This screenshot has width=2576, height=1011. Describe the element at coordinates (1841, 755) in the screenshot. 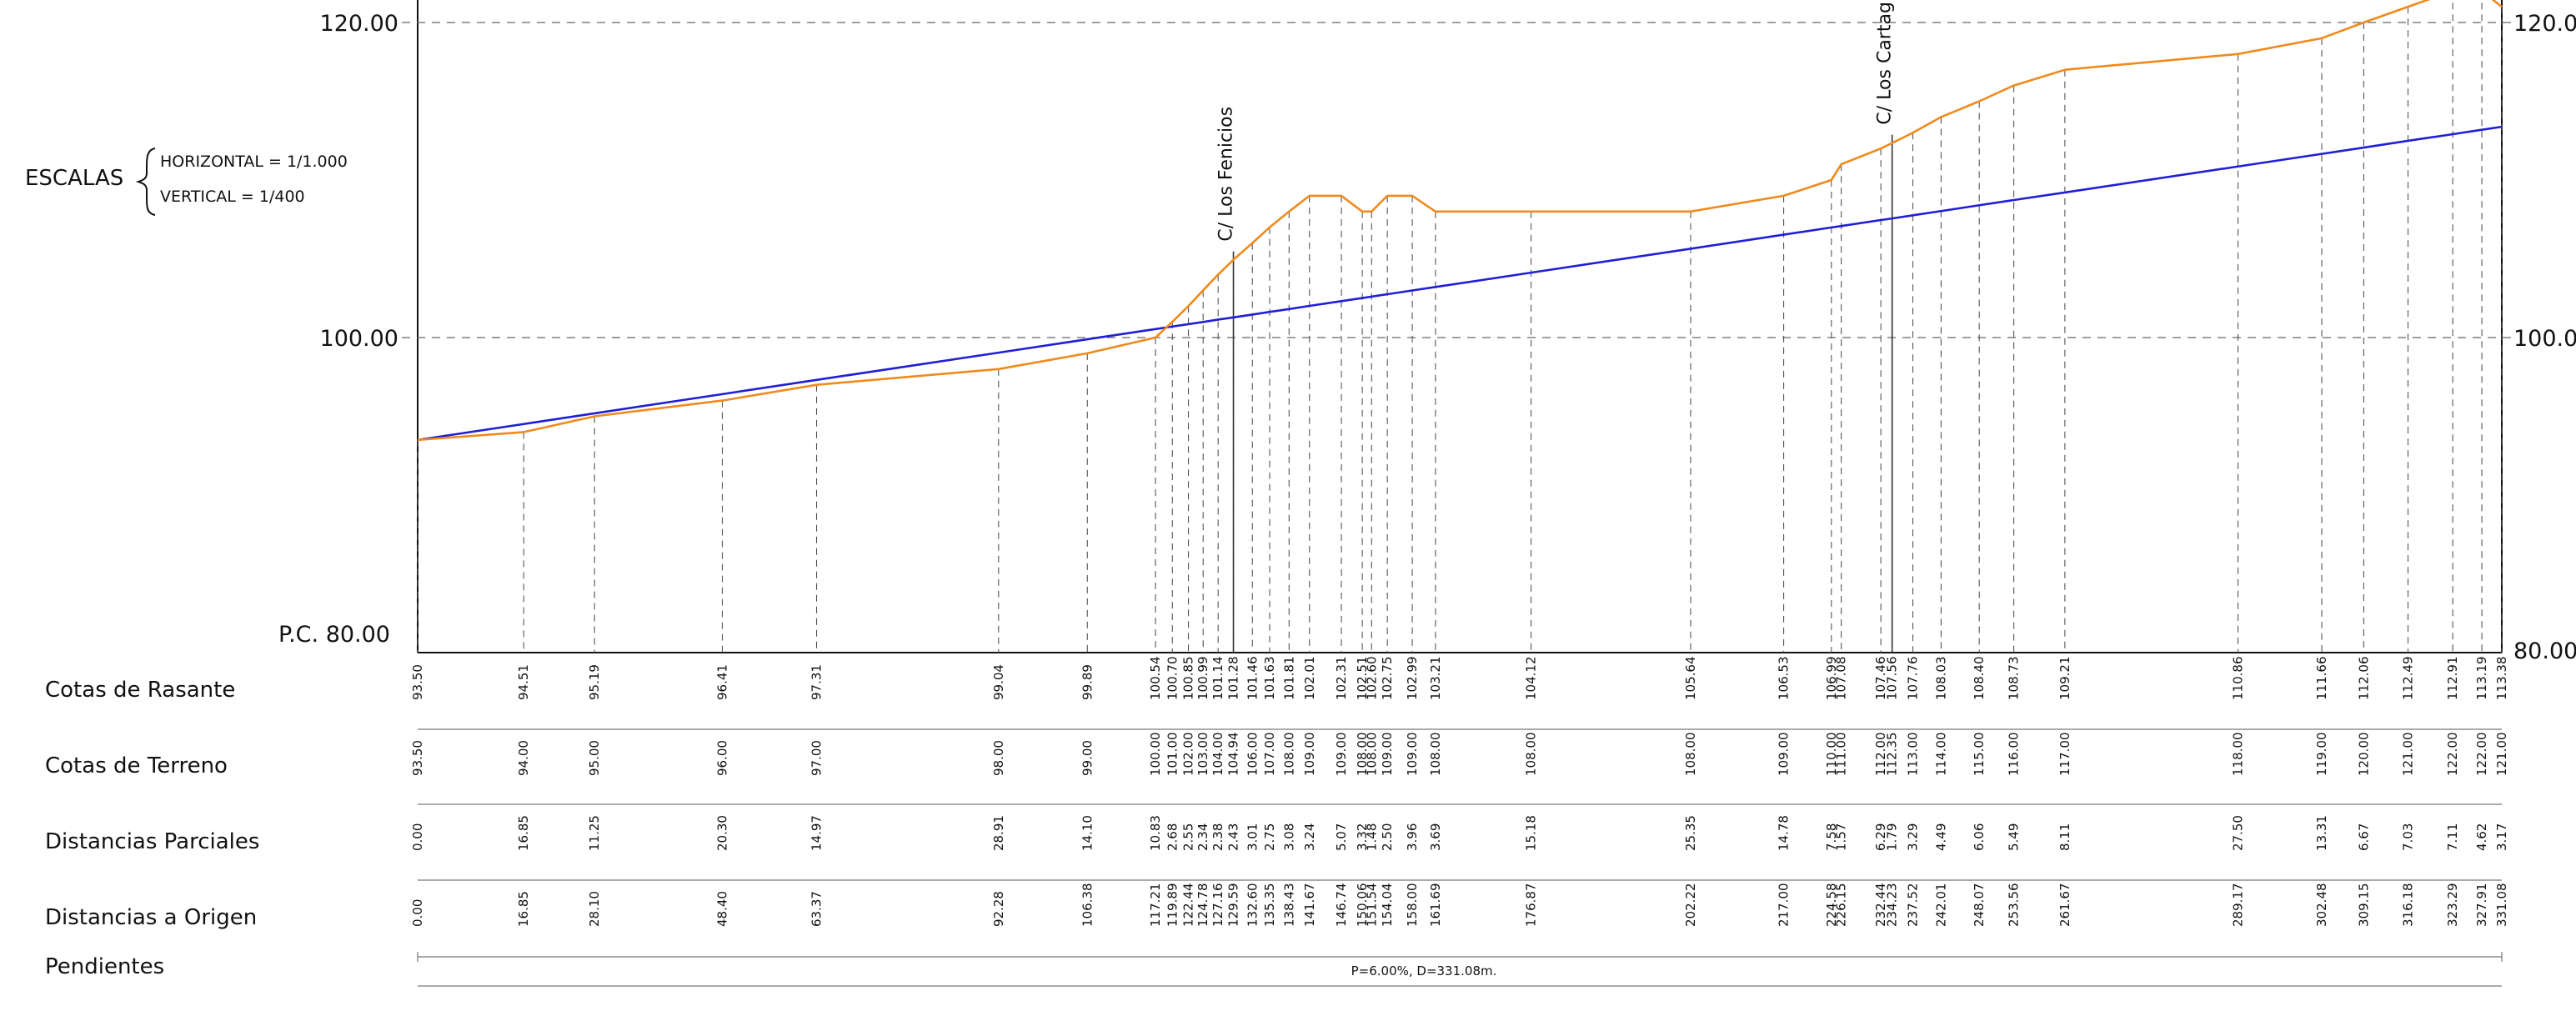

I see `value-terreno-27: 111.00` at that location.